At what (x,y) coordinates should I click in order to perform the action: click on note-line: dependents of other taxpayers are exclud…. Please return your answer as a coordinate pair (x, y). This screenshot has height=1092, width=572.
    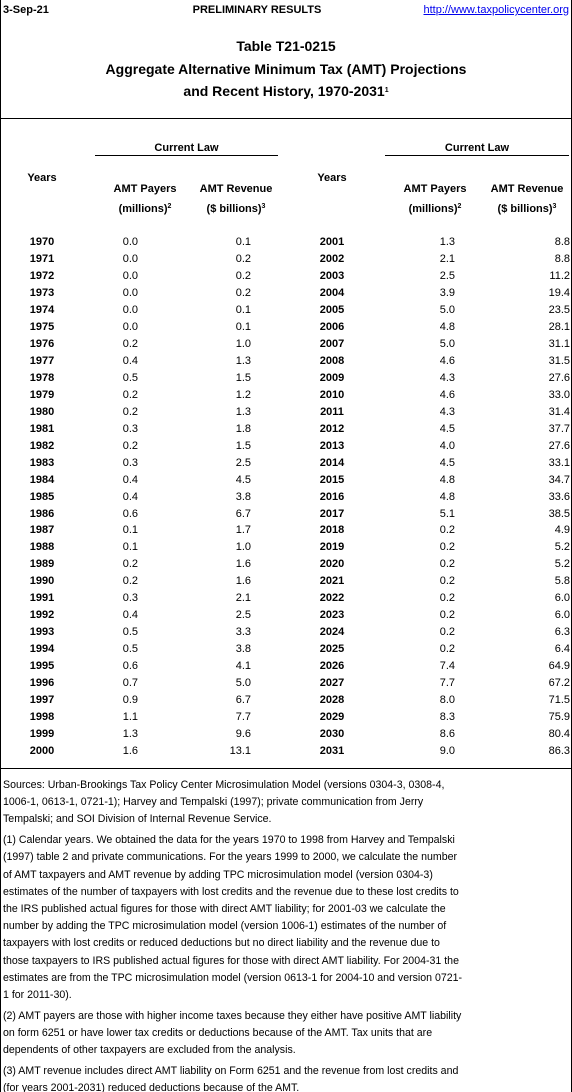
    Looking at the image, I should click on (149, 1050).